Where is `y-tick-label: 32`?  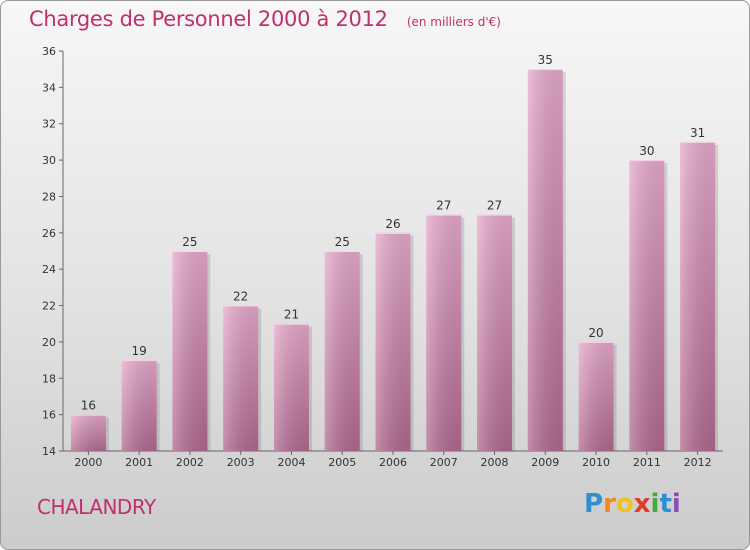
y-tick-label: 32 is located at coordinates (49, 124).